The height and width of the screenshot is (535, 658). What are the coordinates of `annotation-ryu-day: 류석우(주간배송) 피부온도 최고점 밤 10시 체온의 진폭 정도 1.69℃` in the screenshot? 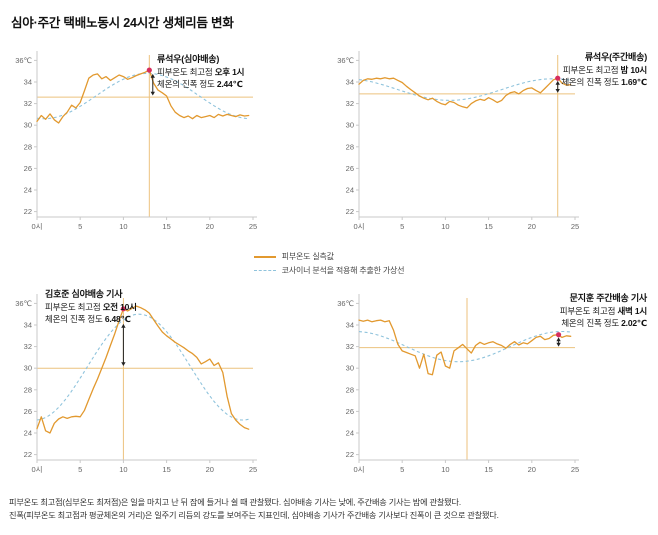 It's located at (604, 70).